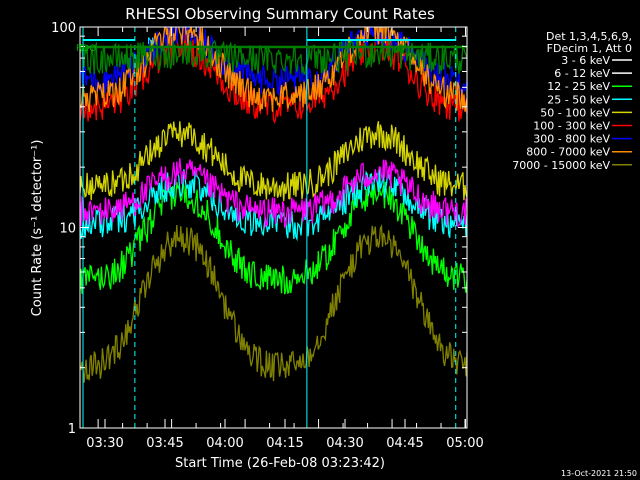 The height and width of the screenshot is (480, 640). I want to click on legend-label: 25 - 50 keV, so click(578, 99).